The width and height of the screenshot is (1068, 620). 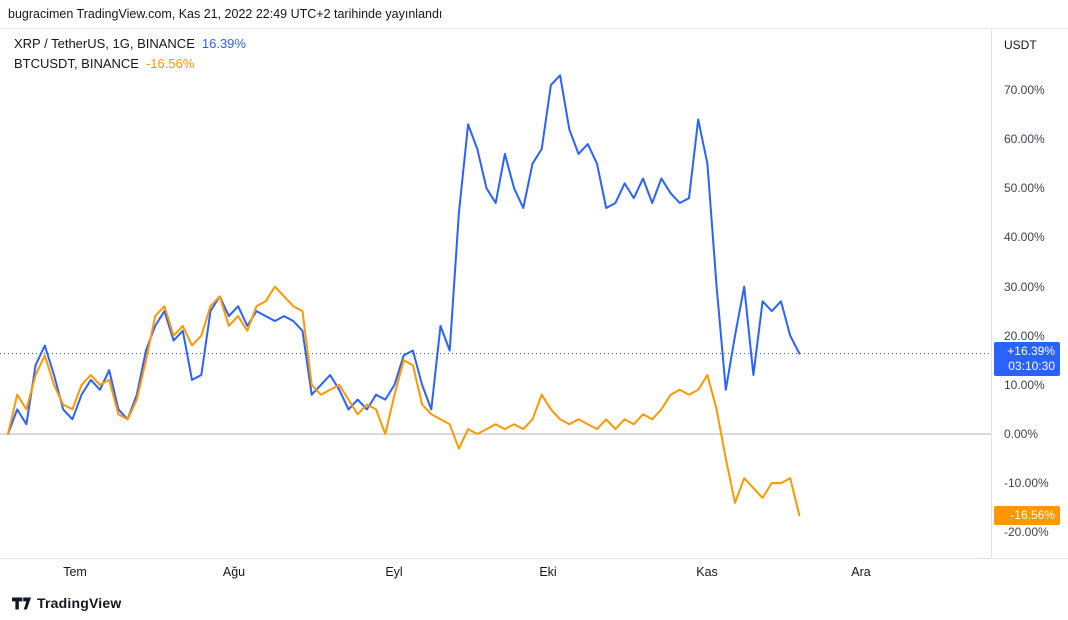 I want to click on time-tick-0: Tem, so click(x=75, y=572).